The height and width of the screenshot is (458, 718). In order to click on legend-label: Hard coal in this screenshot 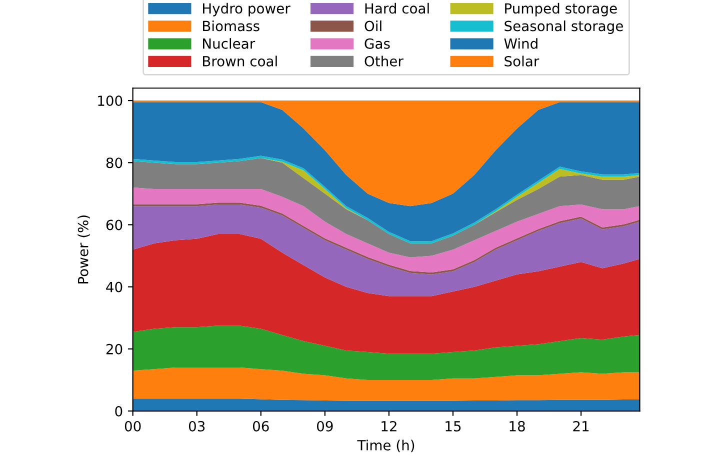, I will do `click(397, 8)`.